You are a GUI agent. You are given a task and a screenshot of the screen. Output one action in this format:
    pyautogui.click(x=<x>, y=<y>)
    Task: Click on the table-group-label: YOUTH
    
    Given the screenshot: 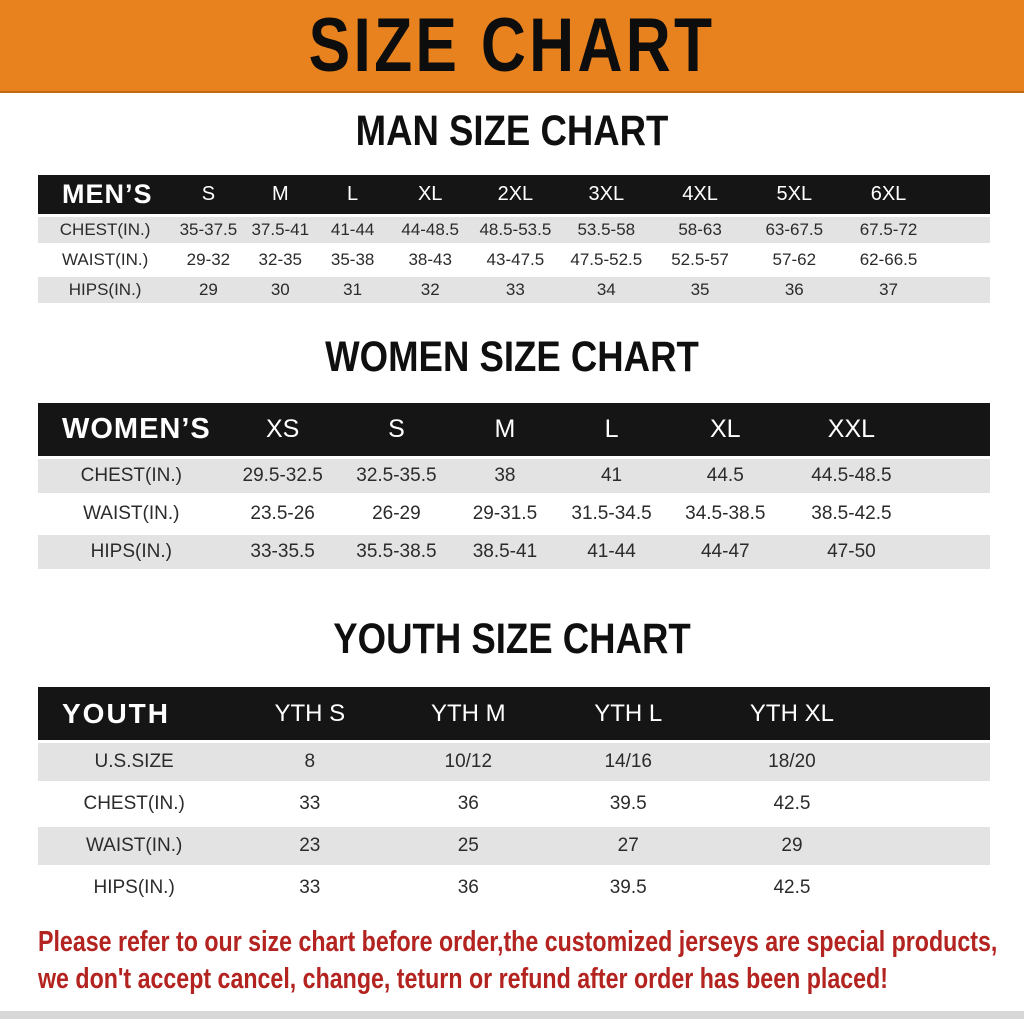 What is the action you would take?
    pyautogui.click(x=134, y=715)
    